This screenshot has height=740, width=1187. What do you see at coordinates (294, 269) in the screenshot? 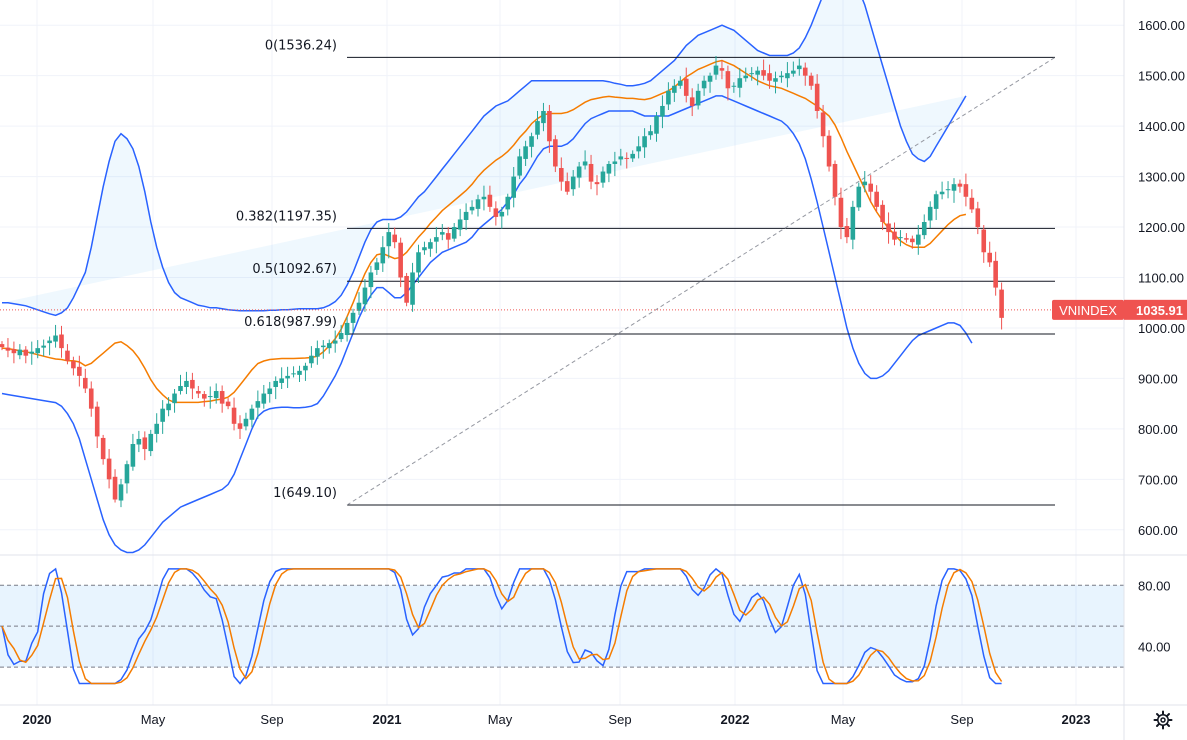
I see `fib-level-label: 0.5(1092.67)` at bounding box center [294, 269].